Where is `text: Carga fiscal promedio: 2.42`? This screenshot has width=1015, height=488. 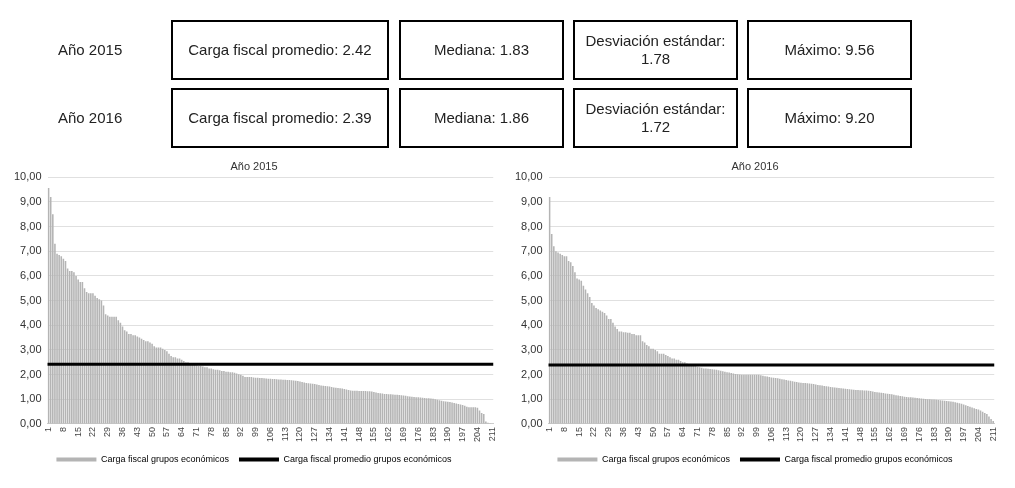 text: Carga fiscal promedio: 2.42 is located at coordinates (280, 50).